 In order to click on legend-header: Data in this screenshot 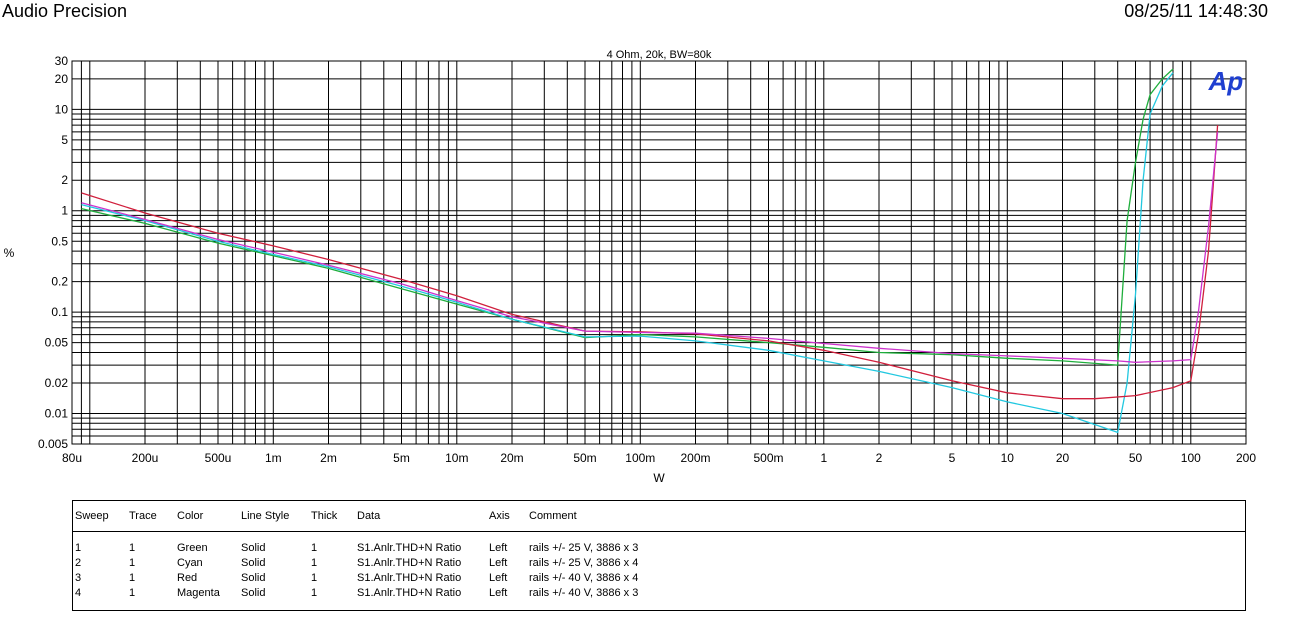, I will do `click(421, 516)`.